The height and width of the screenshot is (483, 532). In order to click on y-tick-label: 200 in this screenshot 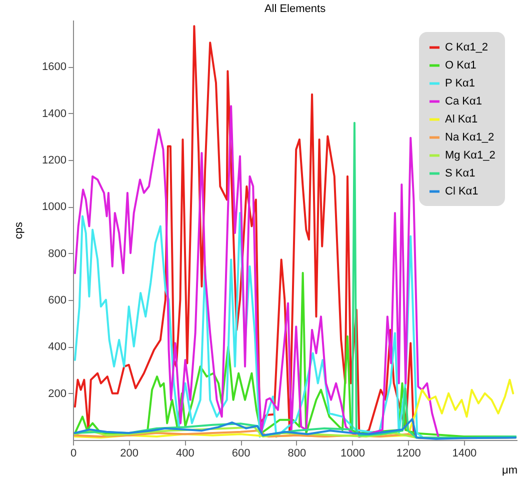, I will do `click(57, 394)`.